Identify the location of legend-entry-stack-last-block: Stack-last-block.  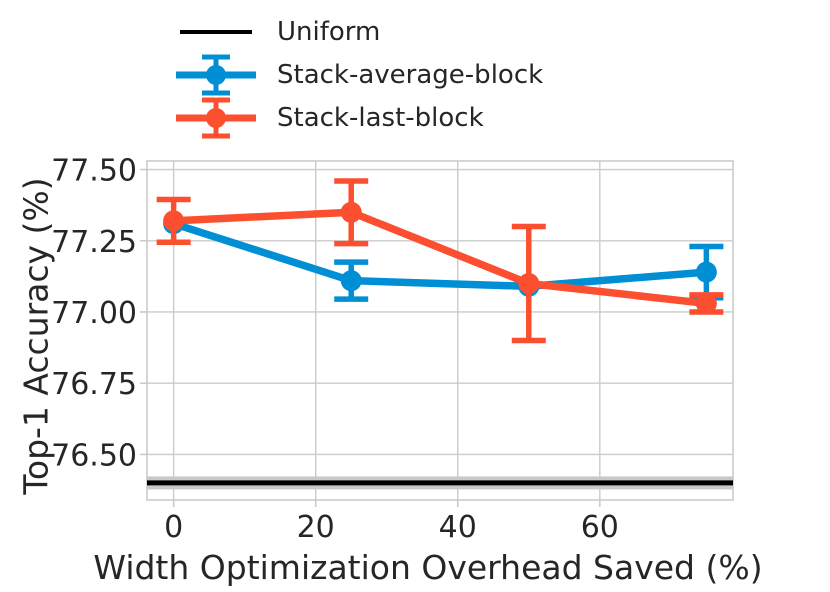
(357, 117).